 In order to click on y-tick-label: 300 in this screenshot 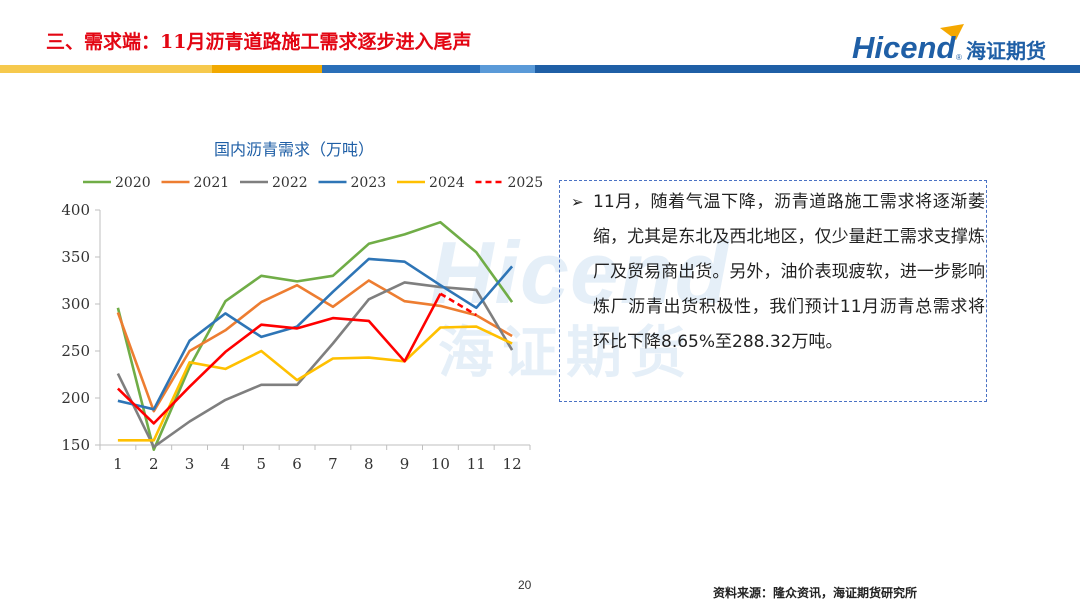, I will do `click(75, 304)`.